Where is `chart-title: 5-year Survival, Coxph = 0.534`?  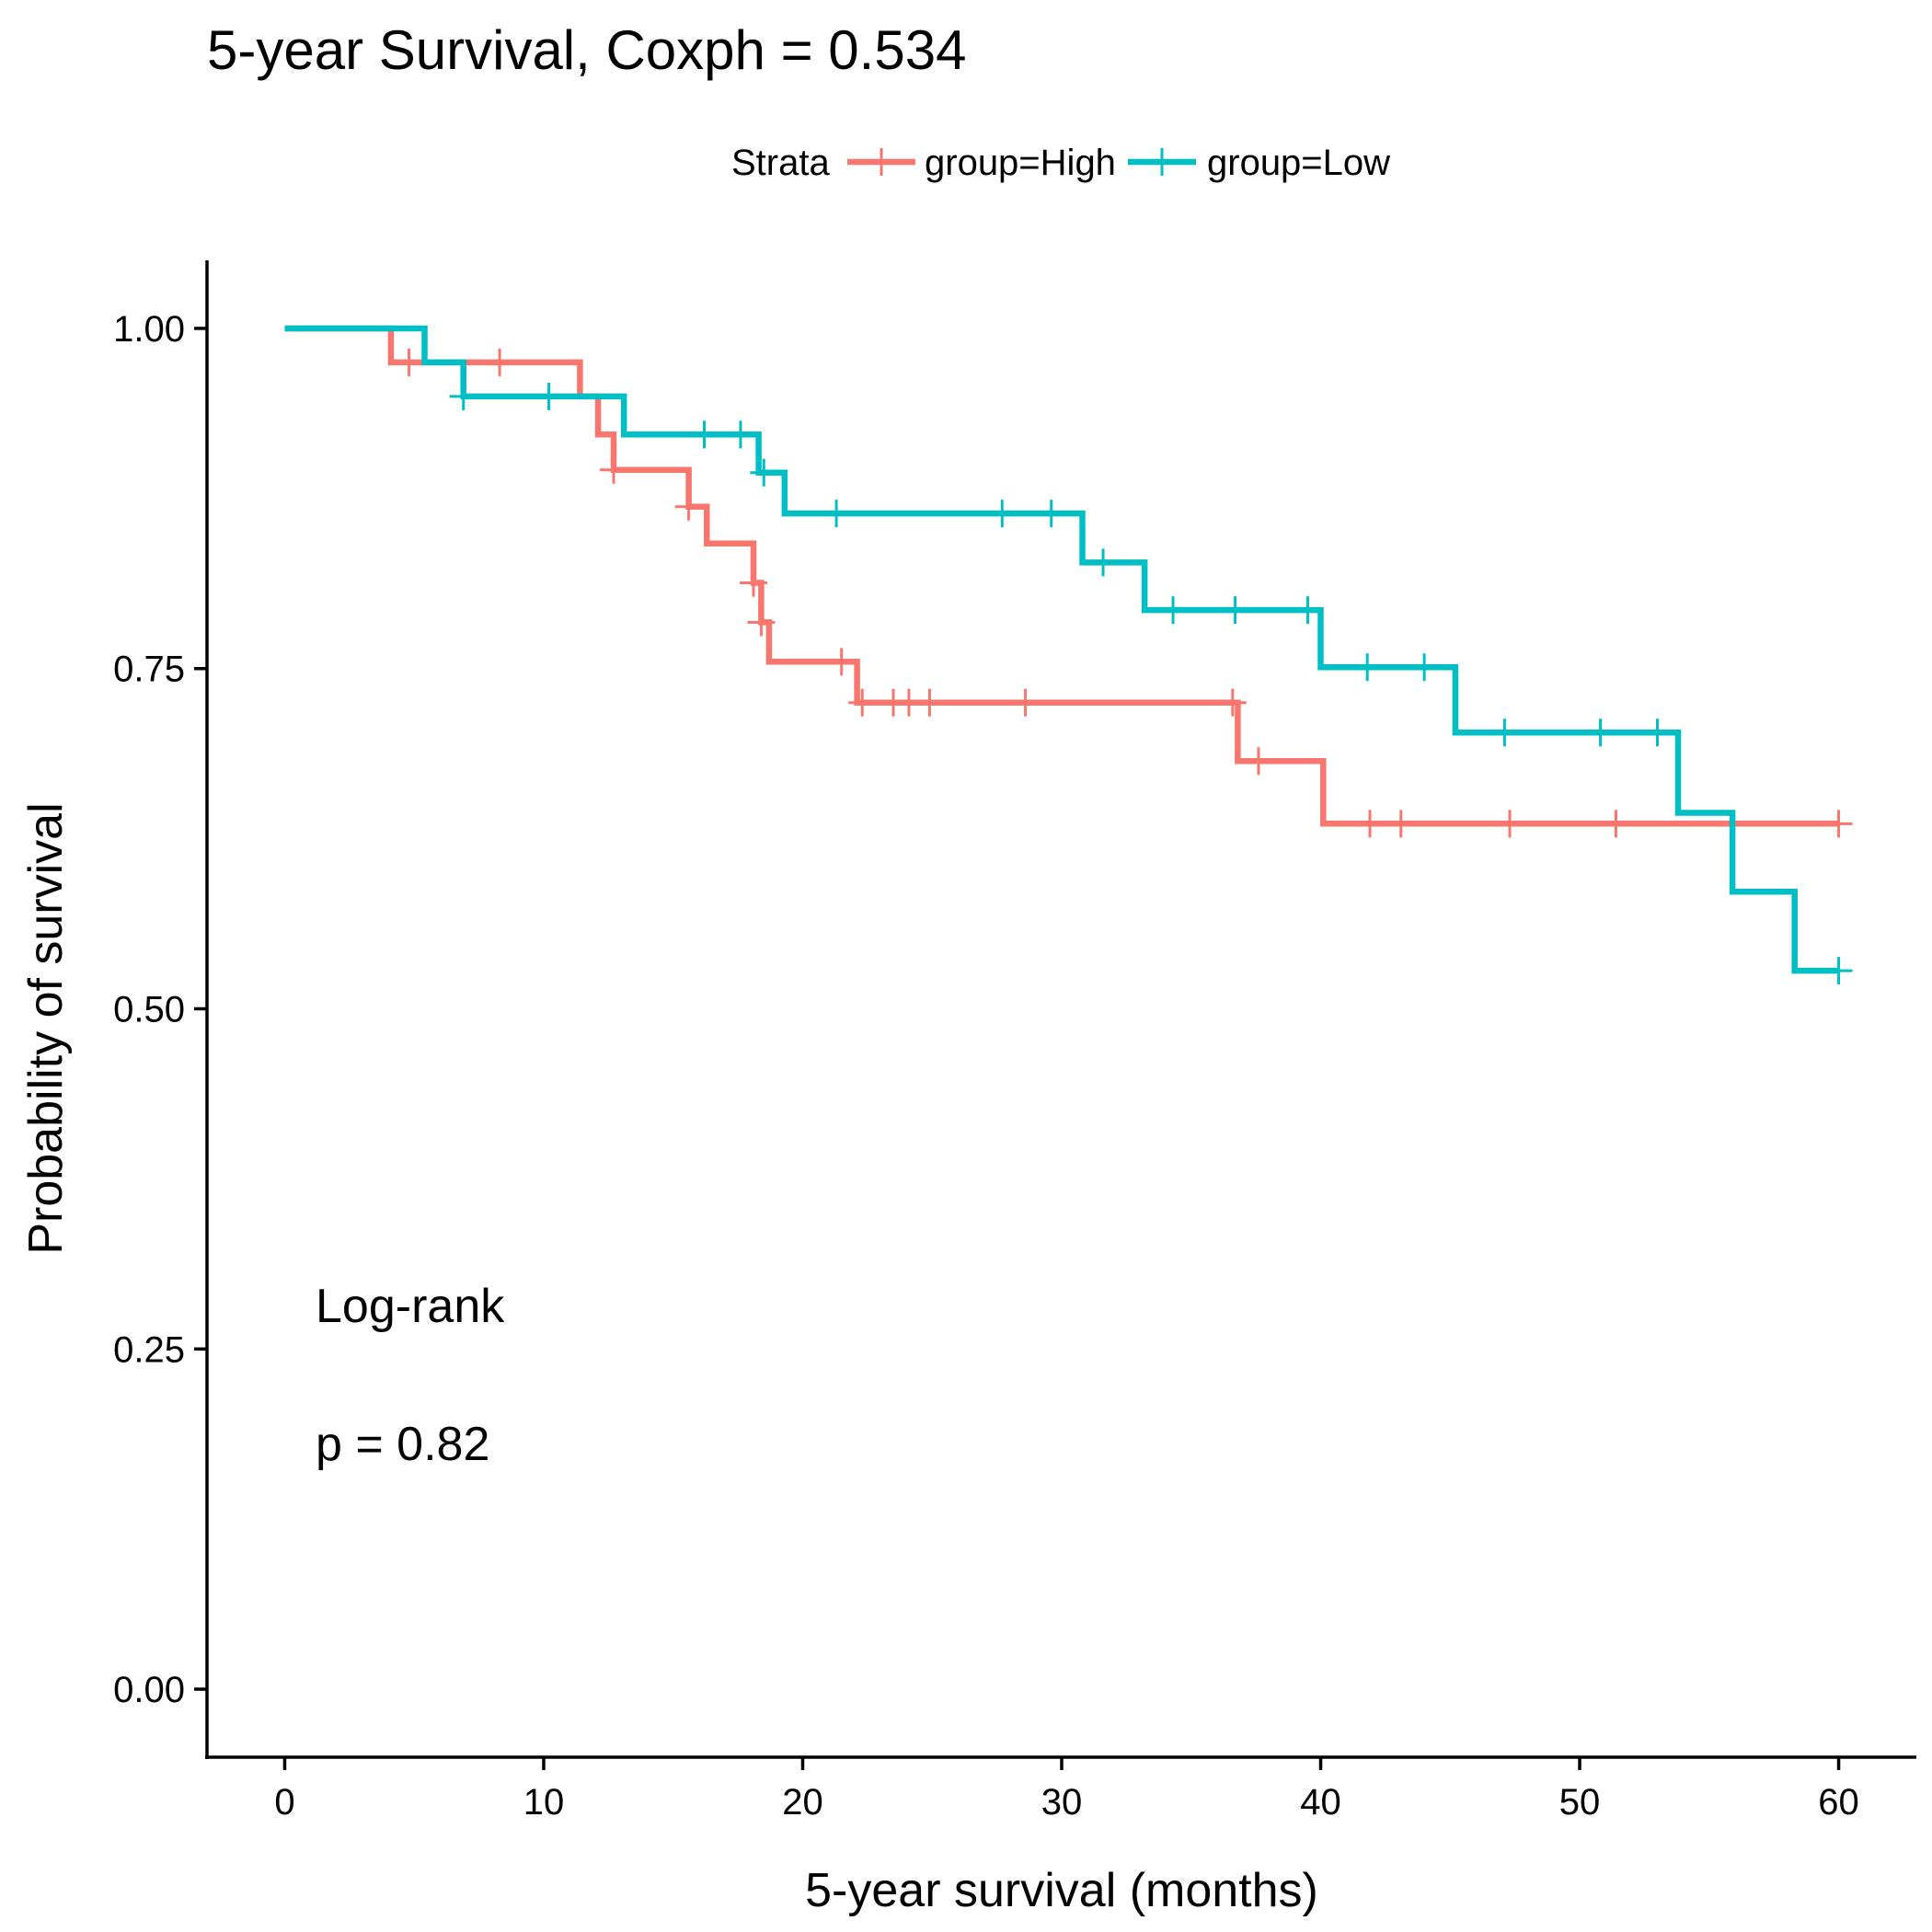 chart-title: 5-year Survival, Coxph = 0.534 is located at coordinates (586, 50).